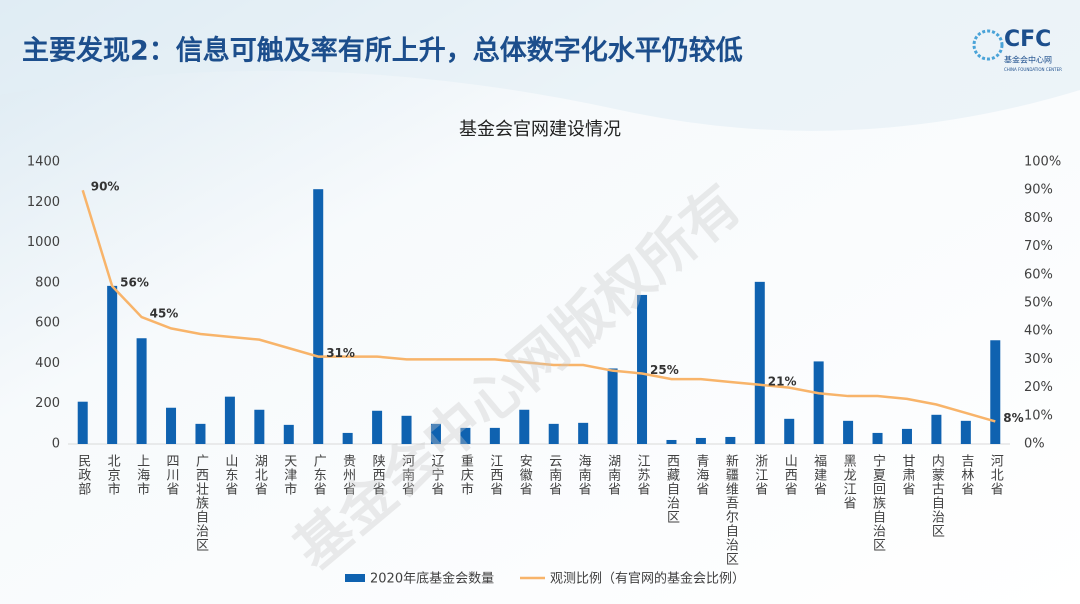 The height and width of the screenshot is (604, 1080). Describe the element at coordinates (782, 381) in the screenshot. I see `data-label: 21%` at that location.